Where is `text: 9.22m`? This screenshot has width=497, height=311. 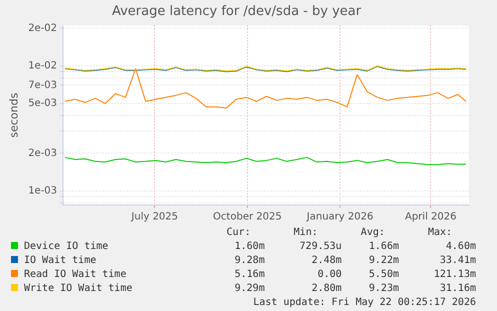
text: 9.22m is located at coordinates (384, 261).